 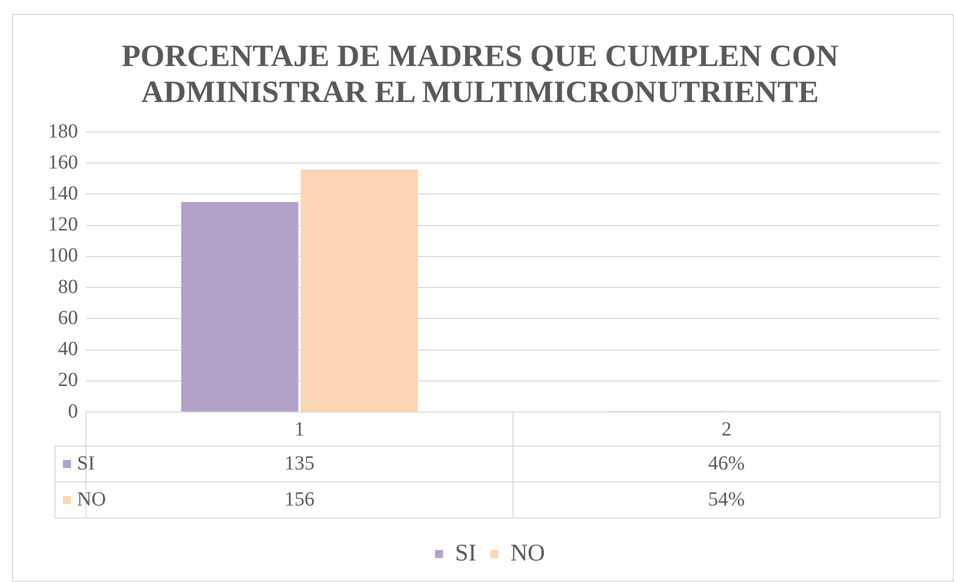 What do you see at coordinates (465, 553) in the screenshot?
I see `text: SI` at bounding box center [465, 553].